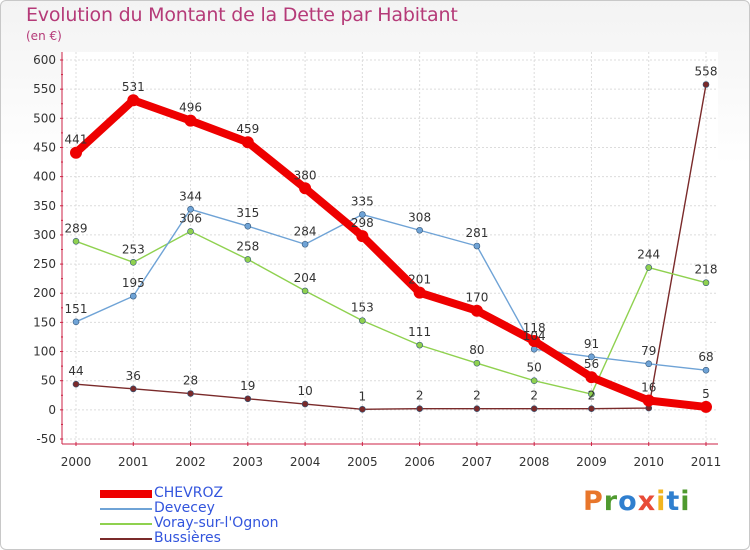 The width and height of the screenshot is (750, 550). Describe the element at coordinates (48, 381) in the screenshot. I see `y-tick-label: 50` at that location.